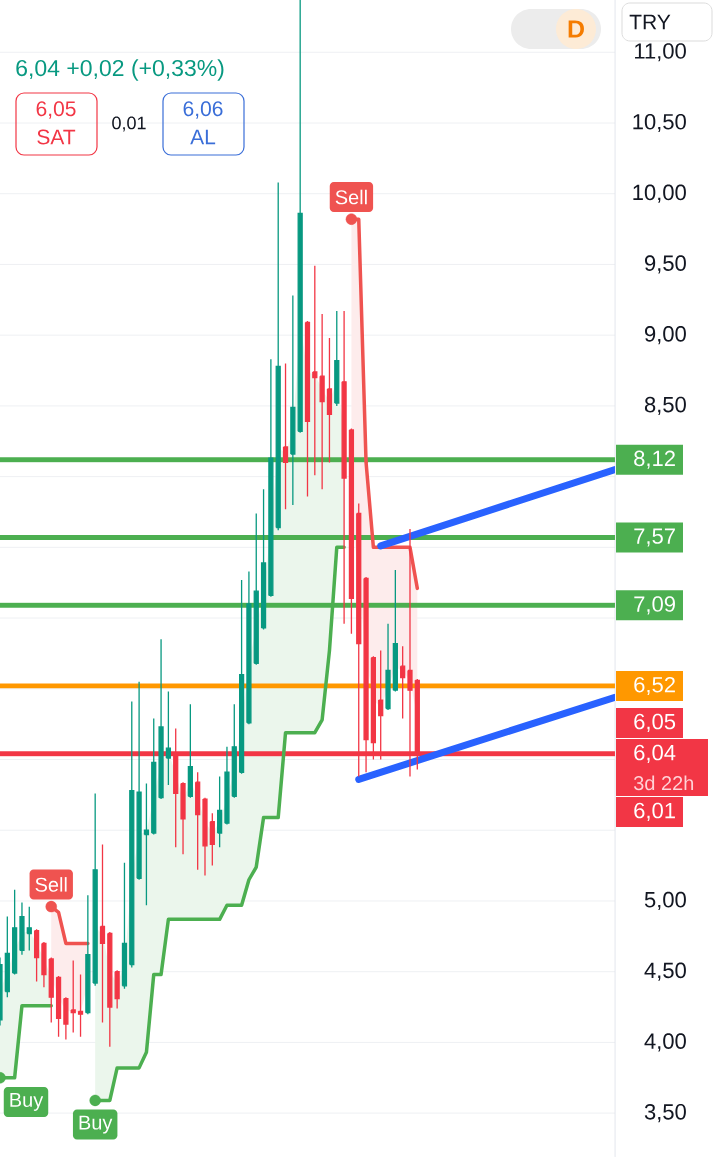 Image resolution: width=717 pixels, height=1157 pixels. Describe the element at coordinates (655, 753) in the screenshot. I see `ref-line-label: 6,04` at that location.